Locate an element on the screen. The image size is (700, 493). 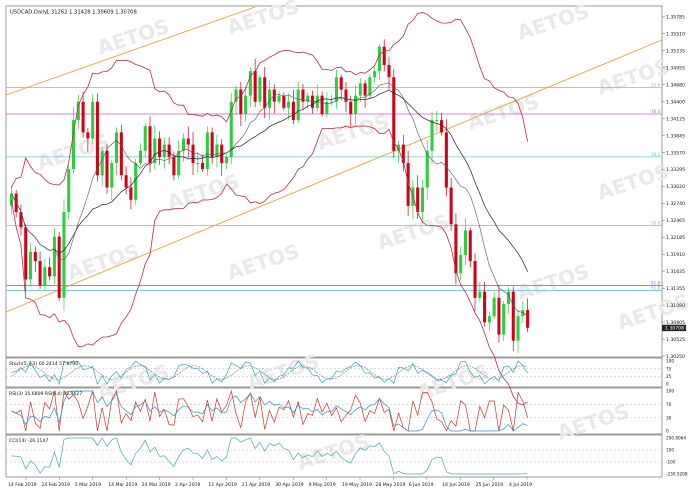
fib-level-label: 23.6 is located at coordinates (656, 85).